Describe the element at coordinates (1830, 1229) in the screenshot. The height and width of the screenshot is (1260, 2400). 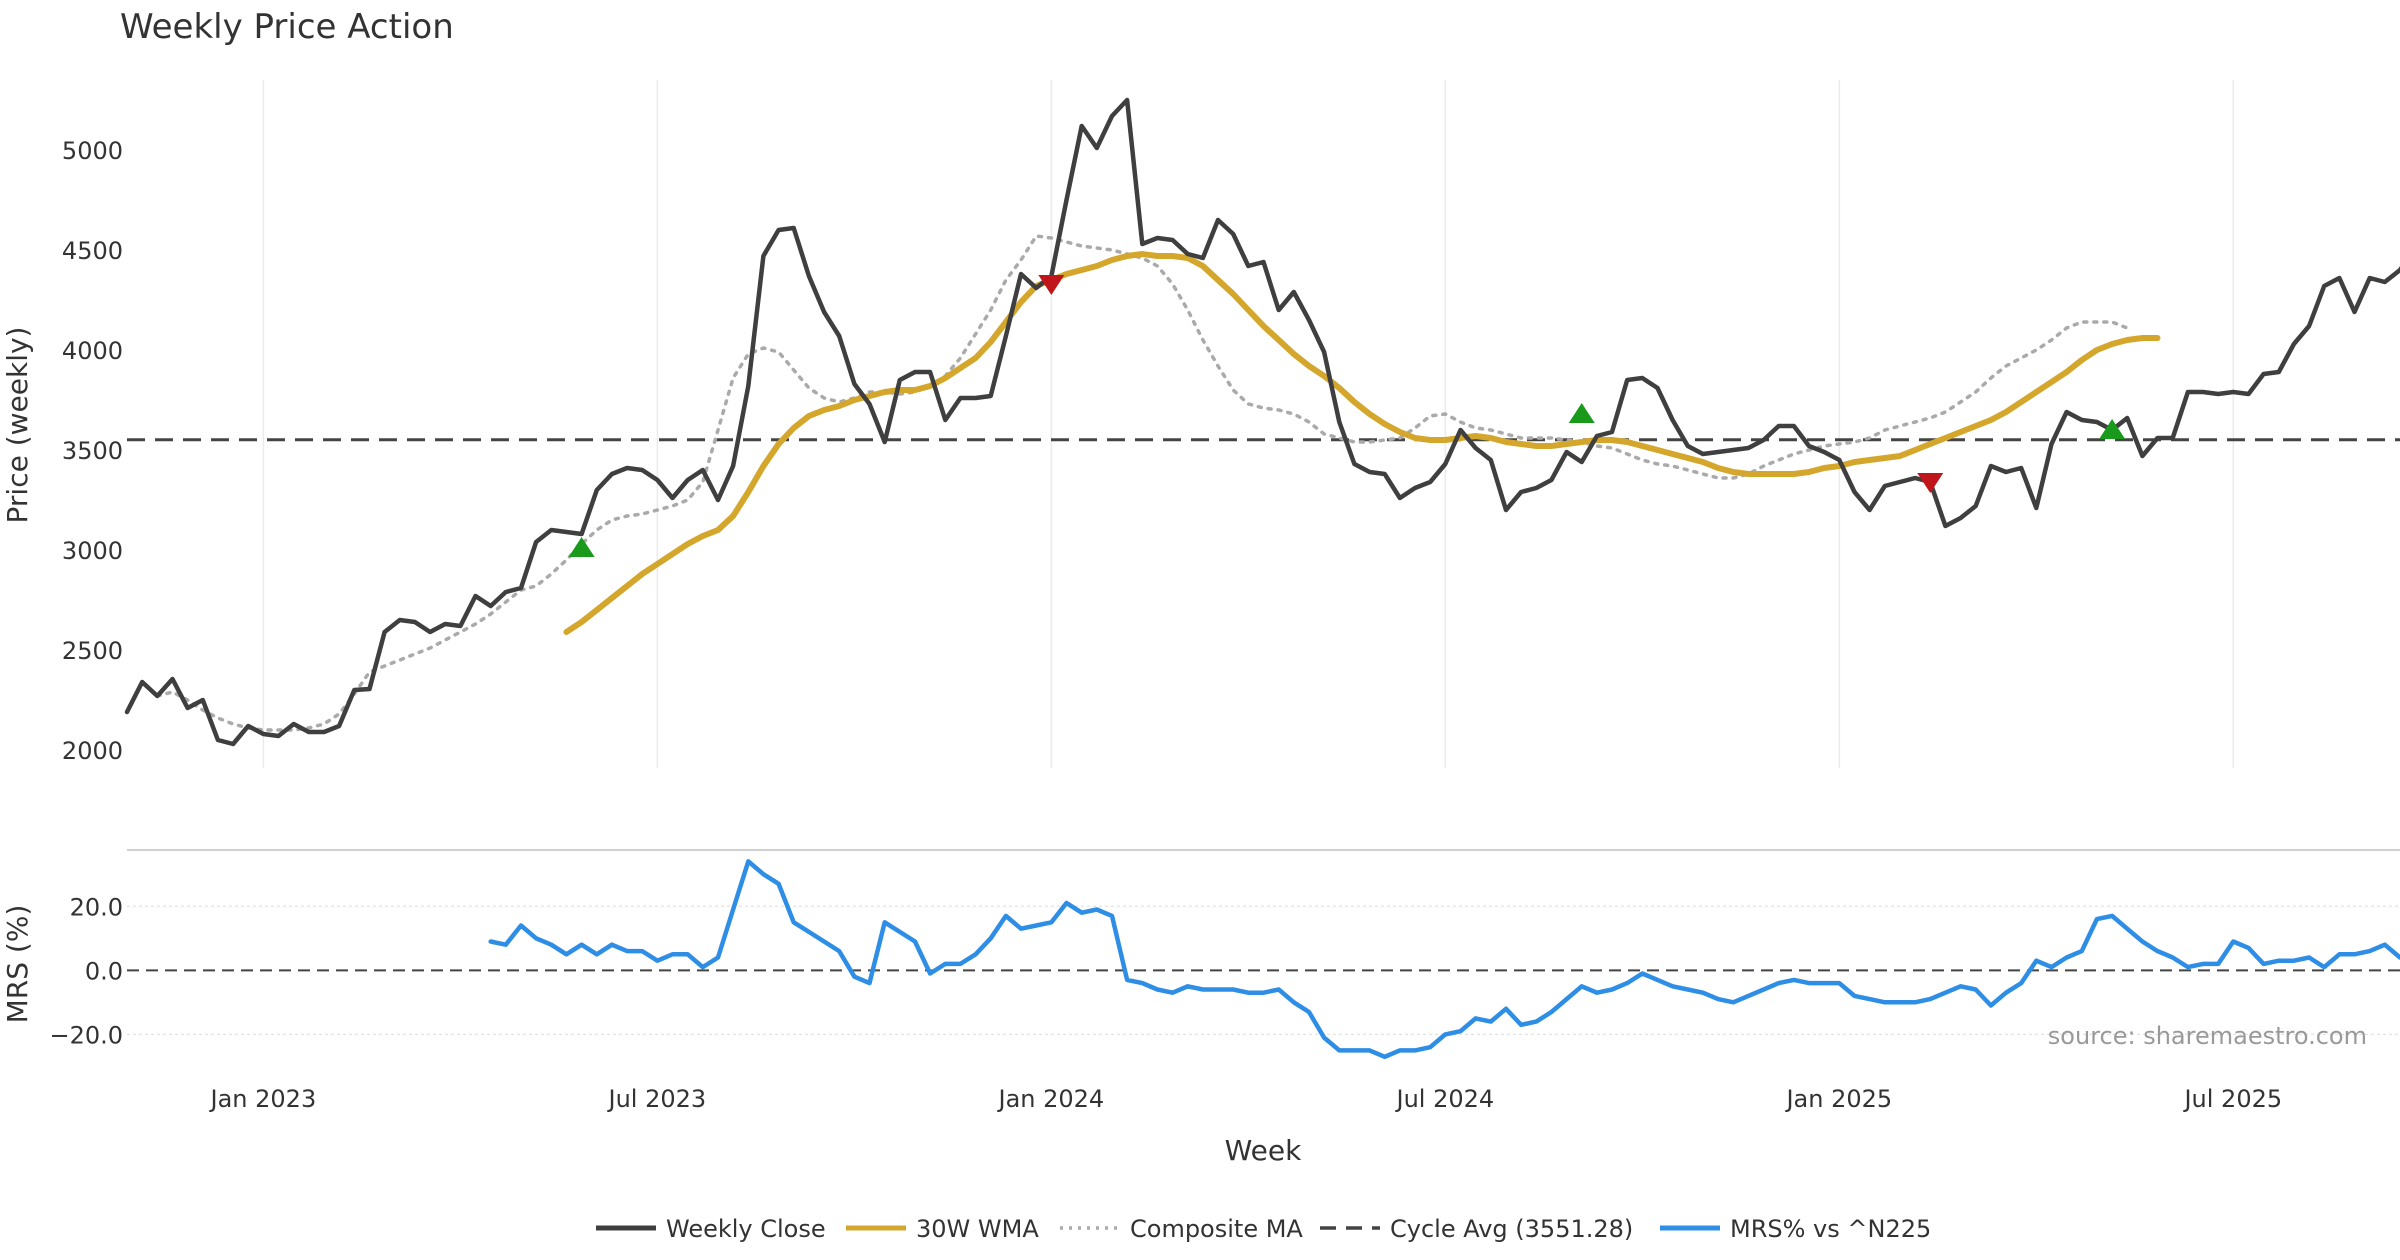
I see `legend-label: MRS% vs ^N225` at that location.